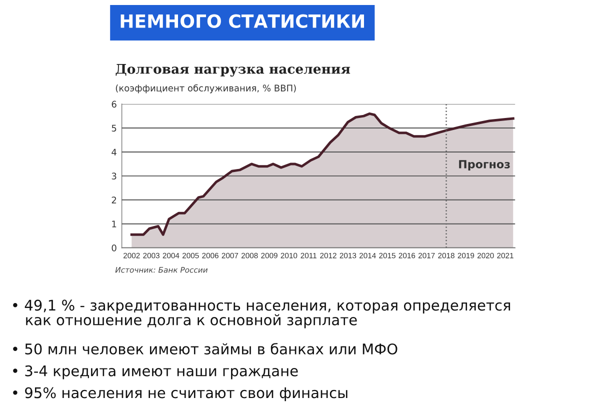 Image resolution: width=606 pixels, height=413 pixels. Describe the element at coordinates (155, 372) in the screenshot. I see `text: • 3-4 кредита имеют наши граждане` at that location.